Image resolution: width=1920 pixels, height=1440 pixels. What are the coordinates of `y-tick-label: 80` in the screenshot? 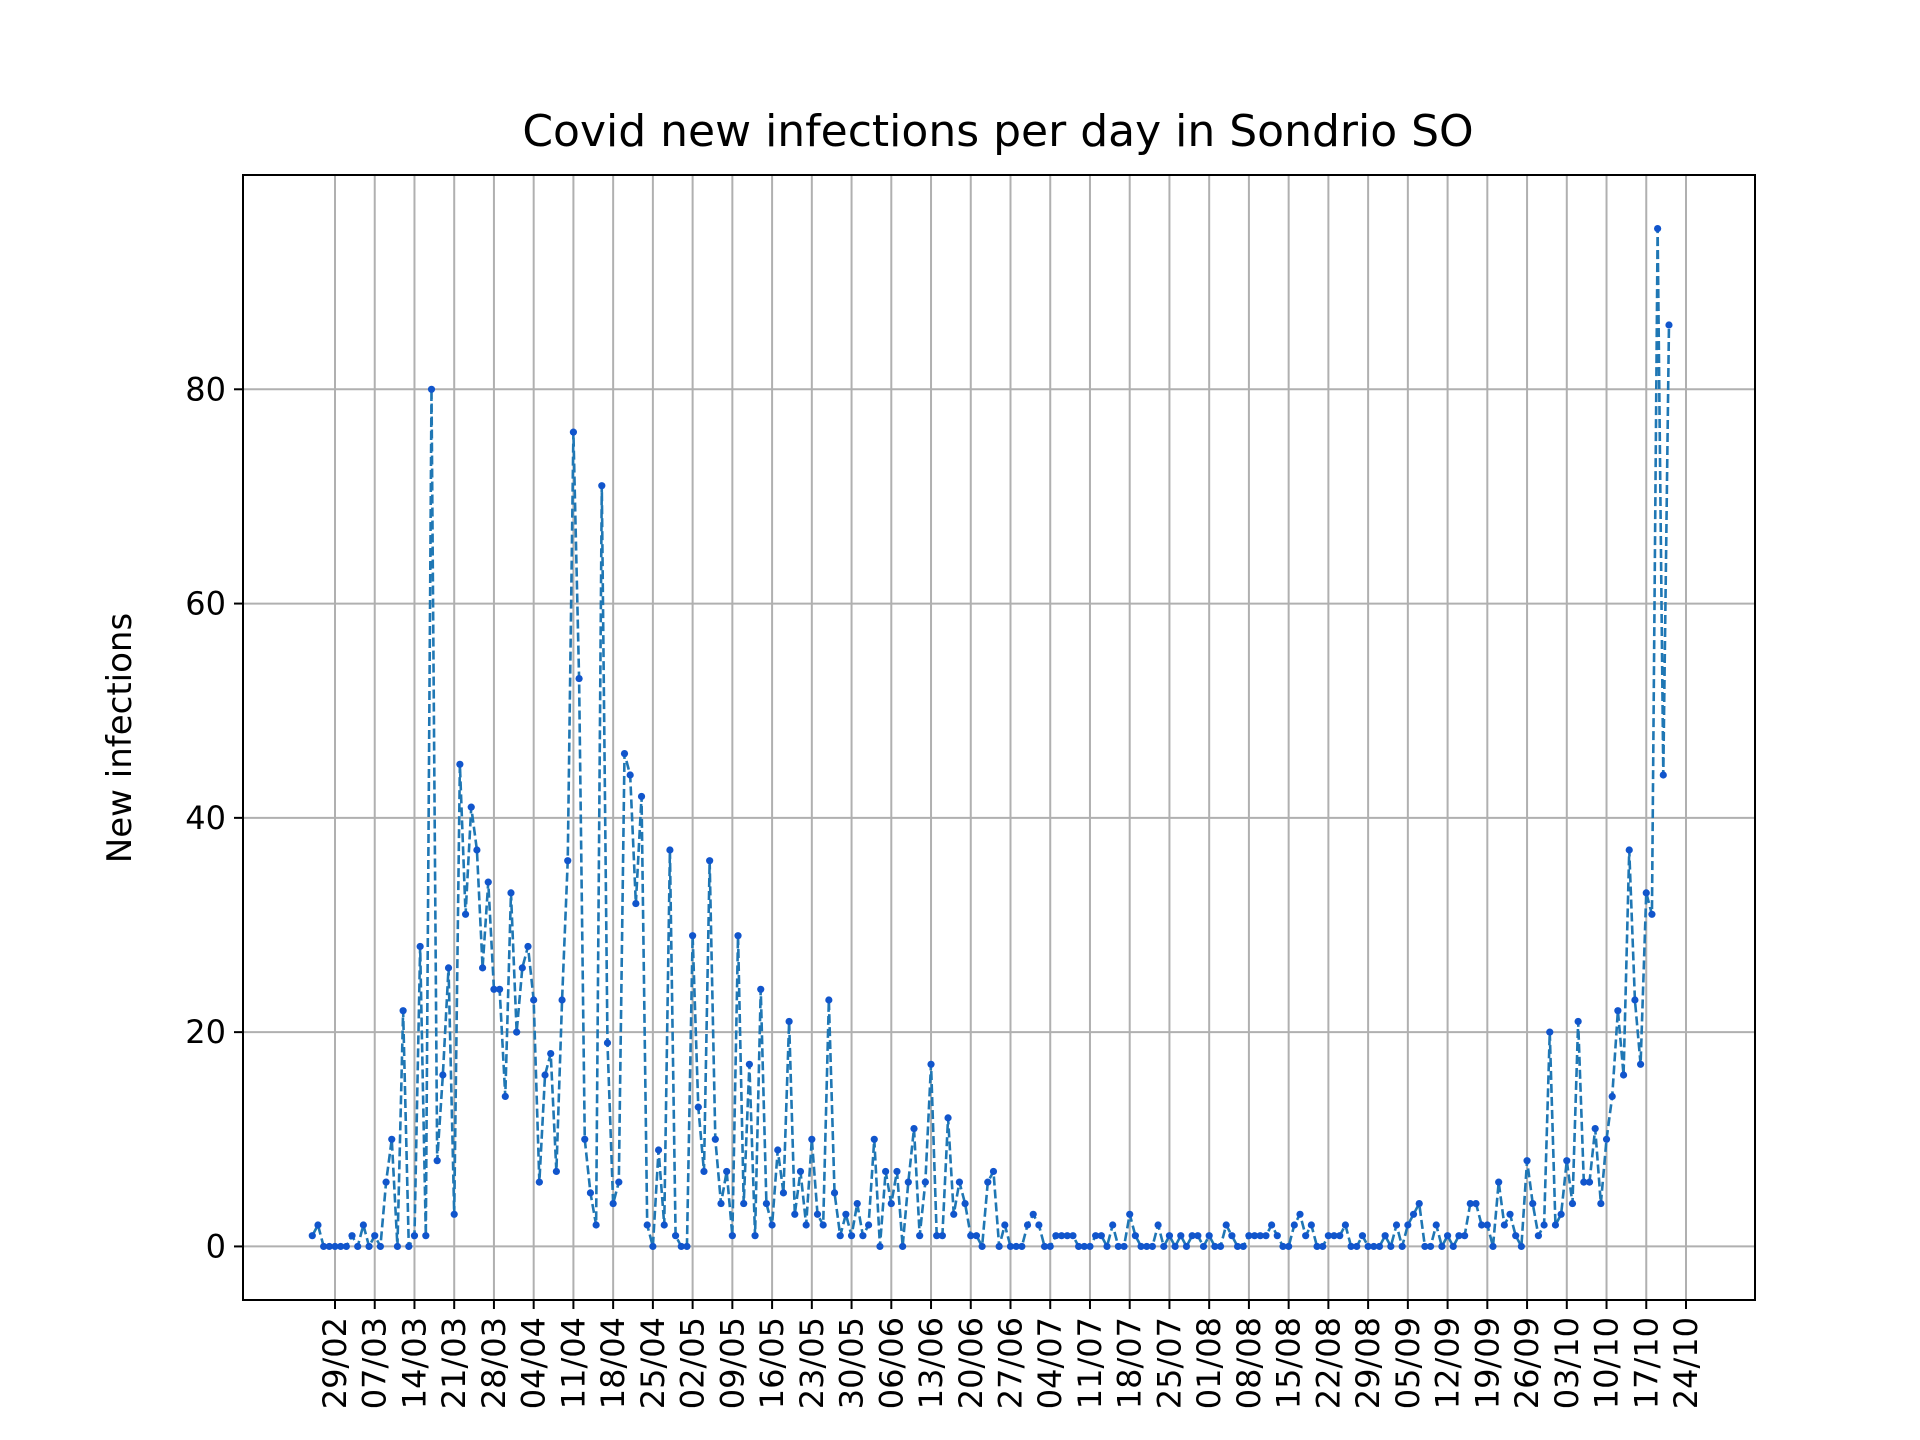 It's located at (205, 389).